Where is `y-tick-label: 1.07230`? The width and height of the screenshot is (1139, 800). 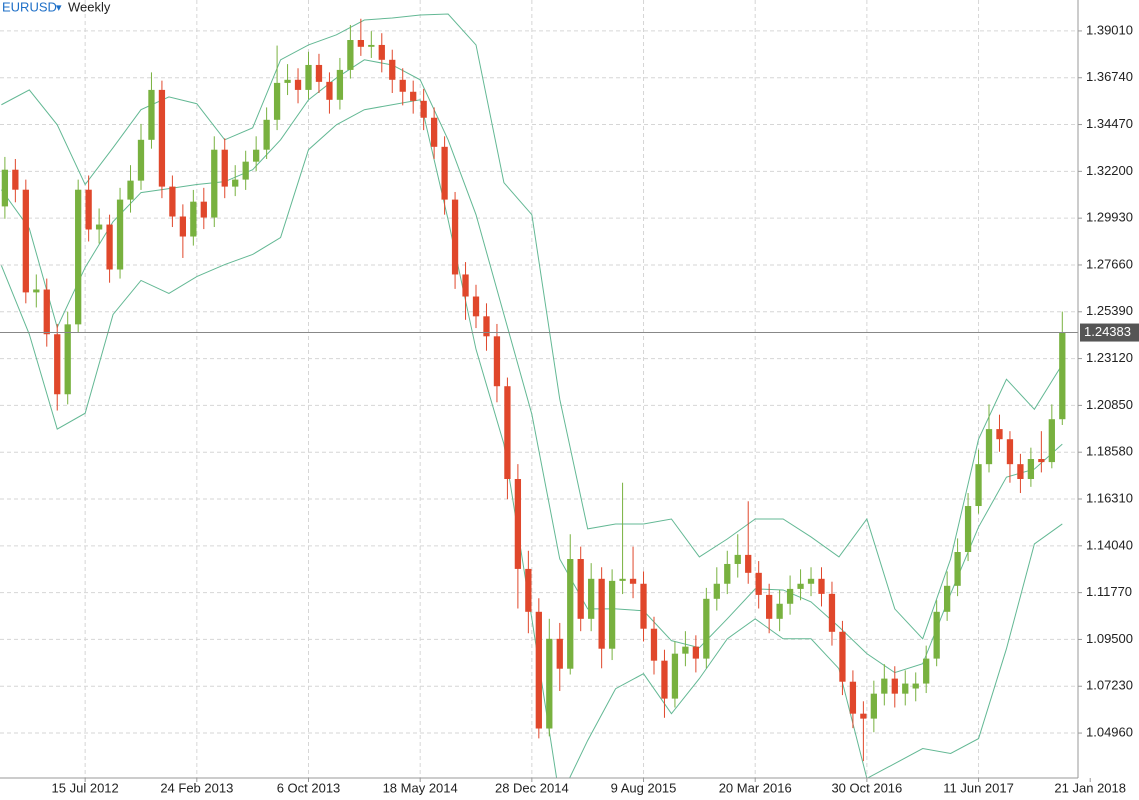 y-tick-label: 1.07230 is located at coordinates (1109, 685).